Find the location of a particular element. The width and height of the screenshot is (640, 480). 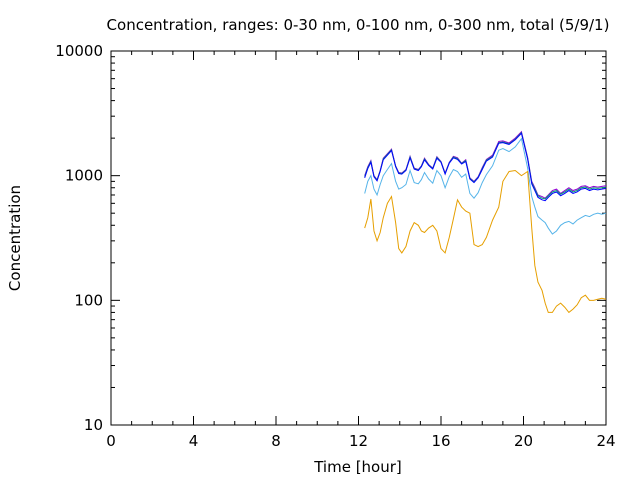

y-axis-label: Concentration is located at coordinates (15, 238).